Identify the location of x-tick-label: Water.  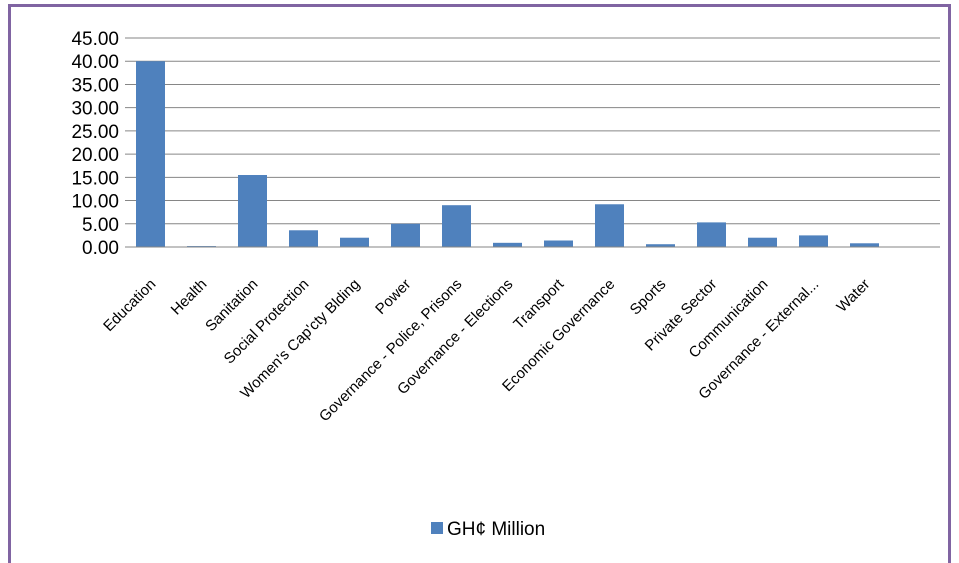
(853, 296).